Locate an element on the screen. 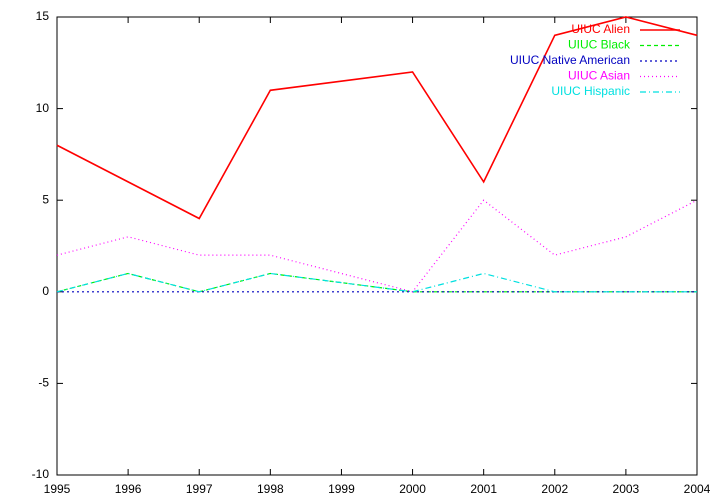 The width and height of the screenshot is (720, 504). legend-label: UIUC Native American is located at coordinates (570, 60).